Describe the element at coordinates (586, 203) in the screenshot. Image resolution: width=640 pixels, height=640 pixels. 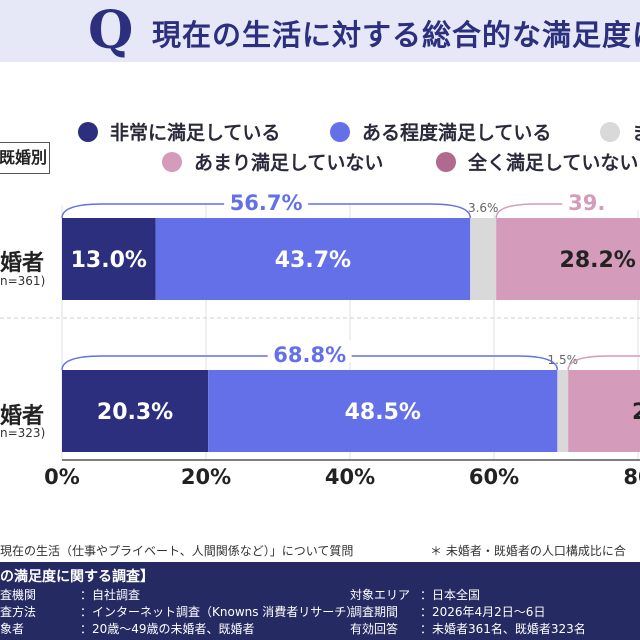
I see `dissatisfied-total-label: 39.` at that location.